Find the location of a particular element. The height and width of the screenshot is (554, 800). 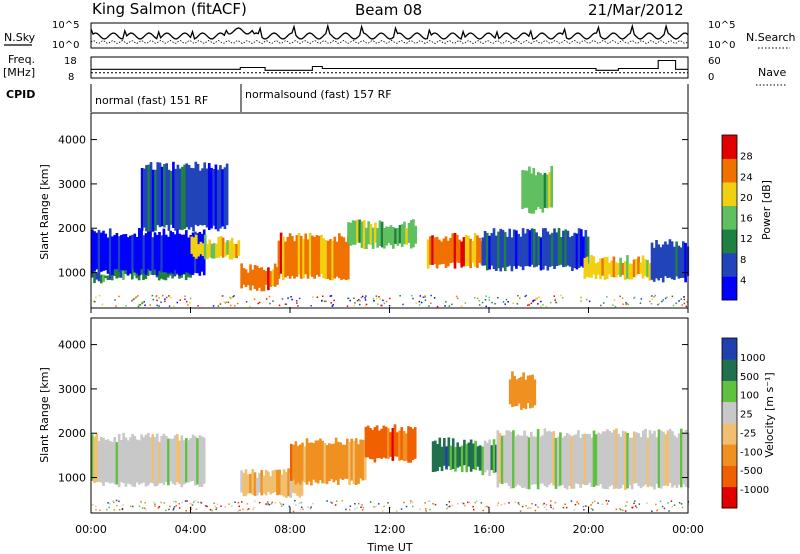

x-tick-label-0: 00:00 is located at coordinates (91, 529).